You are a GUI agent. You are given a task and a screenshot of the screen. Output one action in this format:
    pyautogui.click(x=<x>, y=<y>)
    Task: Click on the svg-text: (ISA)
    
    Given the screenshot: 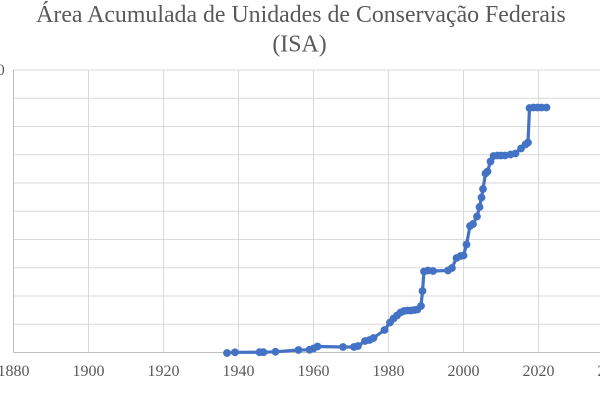 What is the action you would take?
    pyautogui.click(x=299, y=45)
    